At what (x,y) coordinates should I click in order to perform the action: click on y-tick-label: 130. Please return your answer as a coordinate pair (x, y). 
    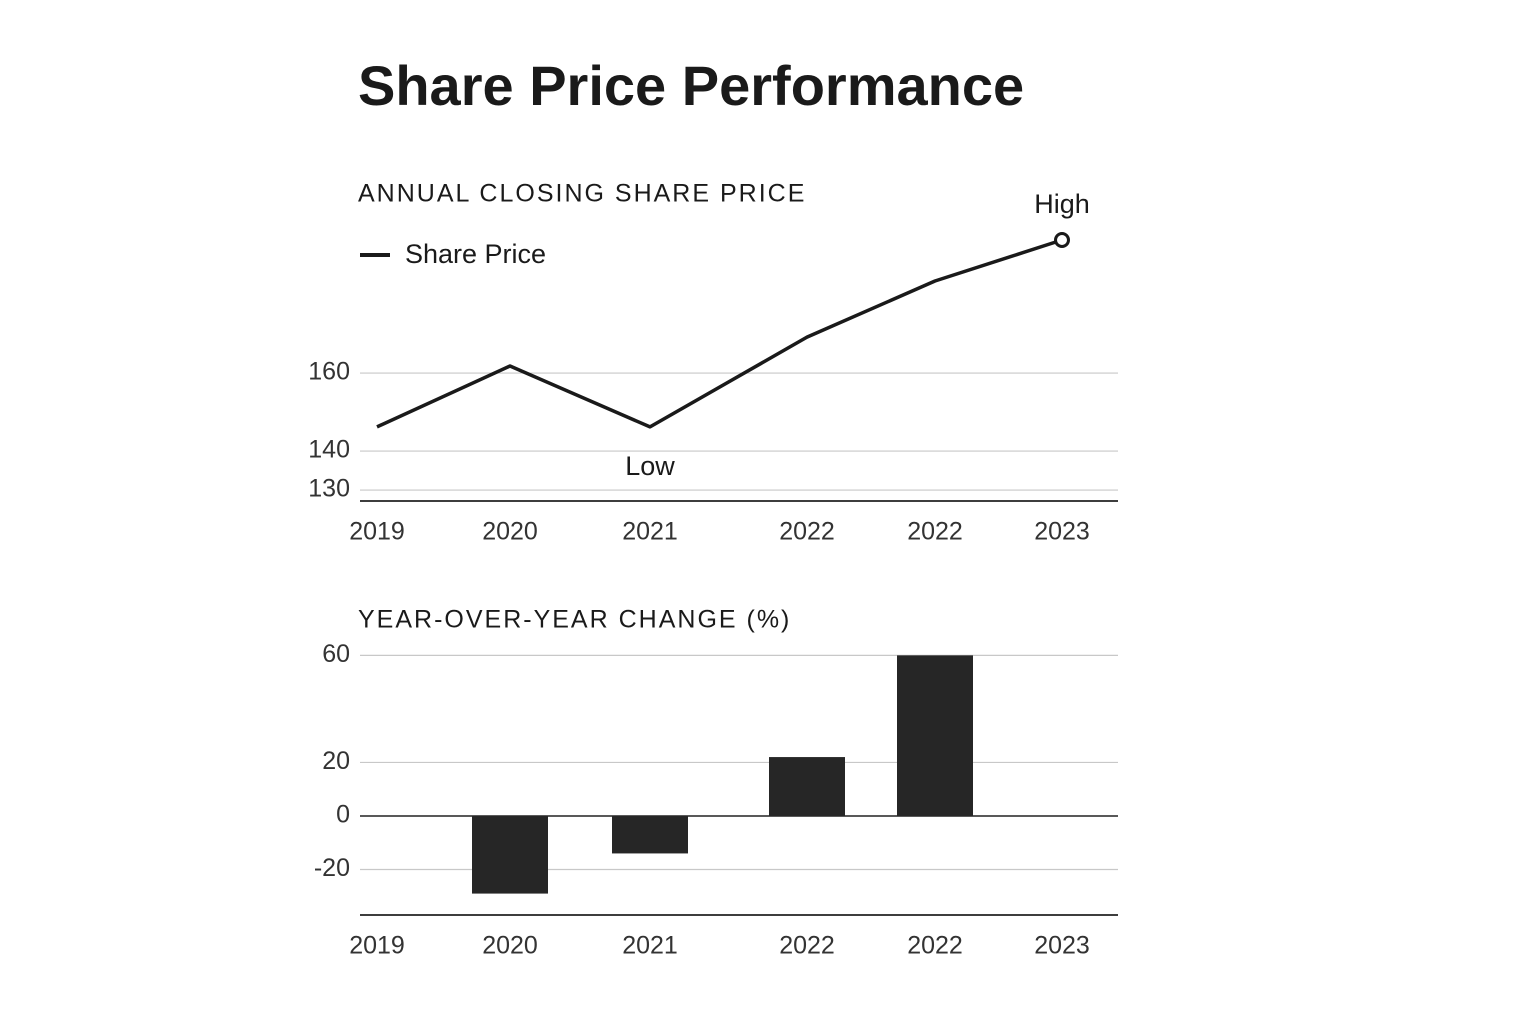
    Looking at the image, I should click on (329, 489).